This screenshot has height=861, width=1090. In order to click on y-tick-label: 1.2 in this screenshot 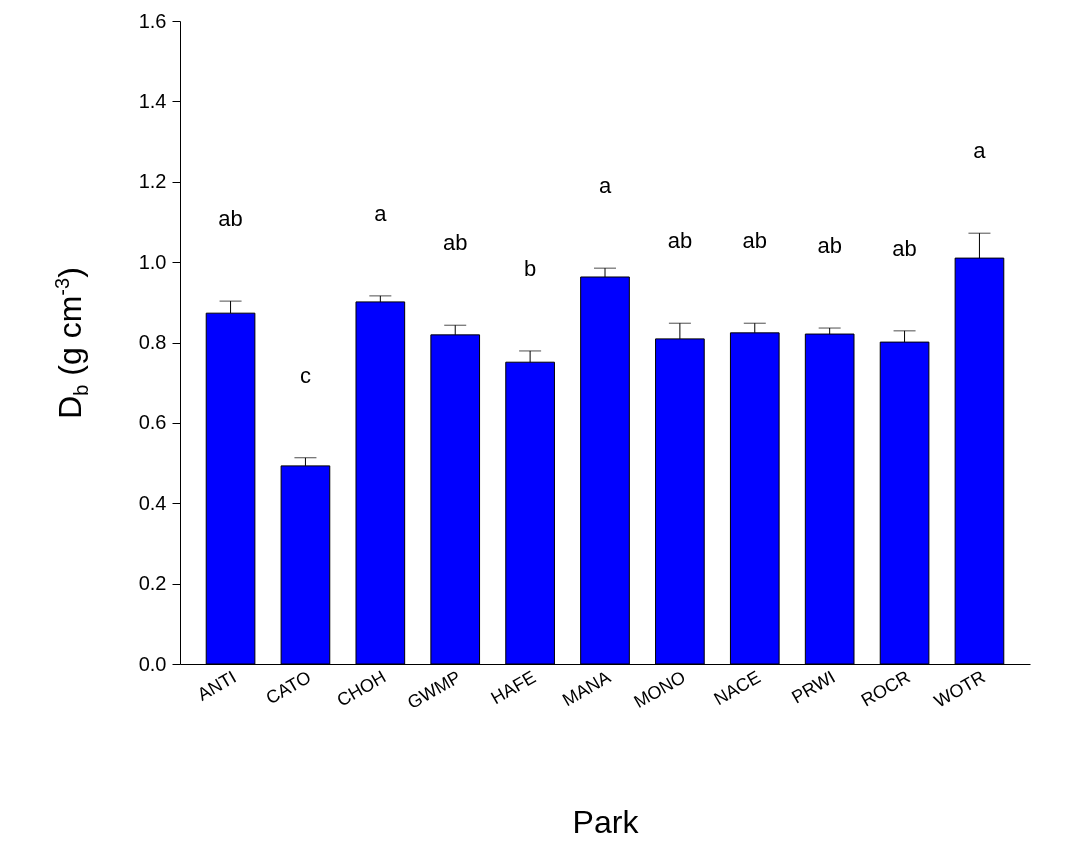, I will do `click(152, 181)`.